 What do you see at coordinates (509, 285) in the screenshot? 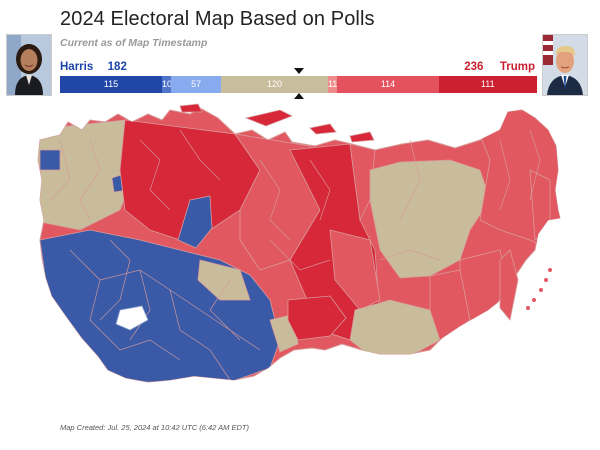
I see `island-sakhalin` at bounding box center [509, 285].